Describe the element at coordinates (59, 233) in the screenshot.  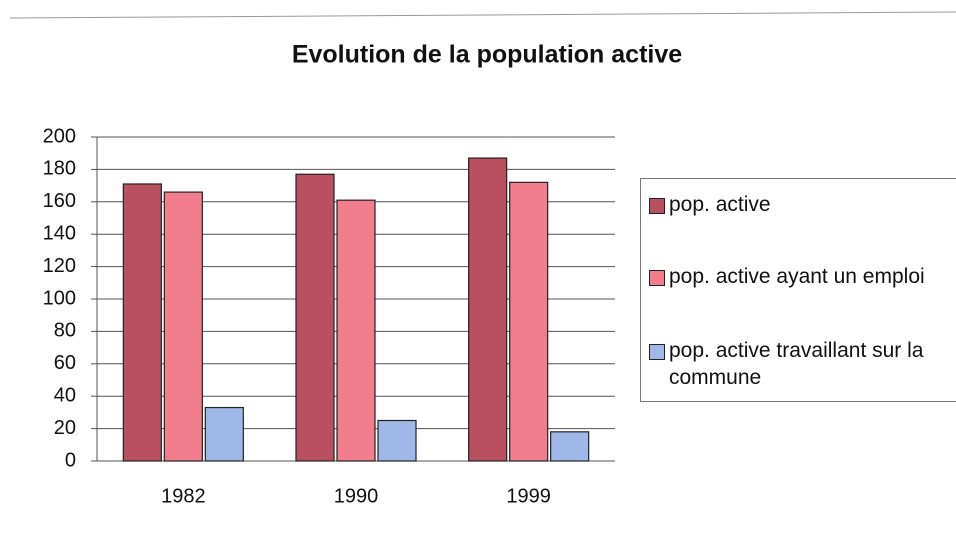
I see `y-tick-label: 140` at that location.